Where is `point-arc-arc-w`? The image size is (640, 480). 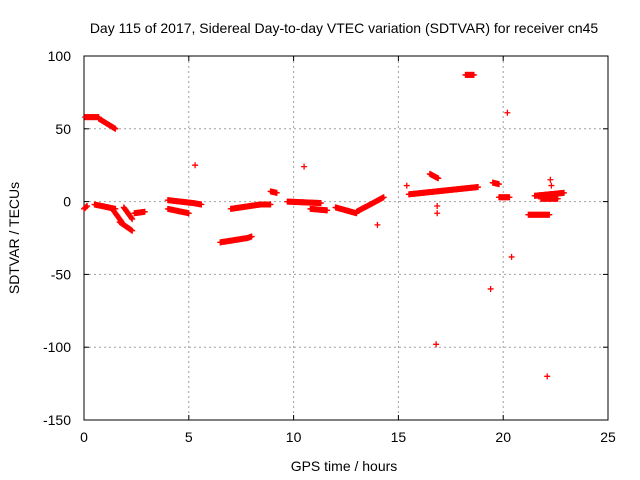
point-arc-arc-w is located at coordinates (469, 74).